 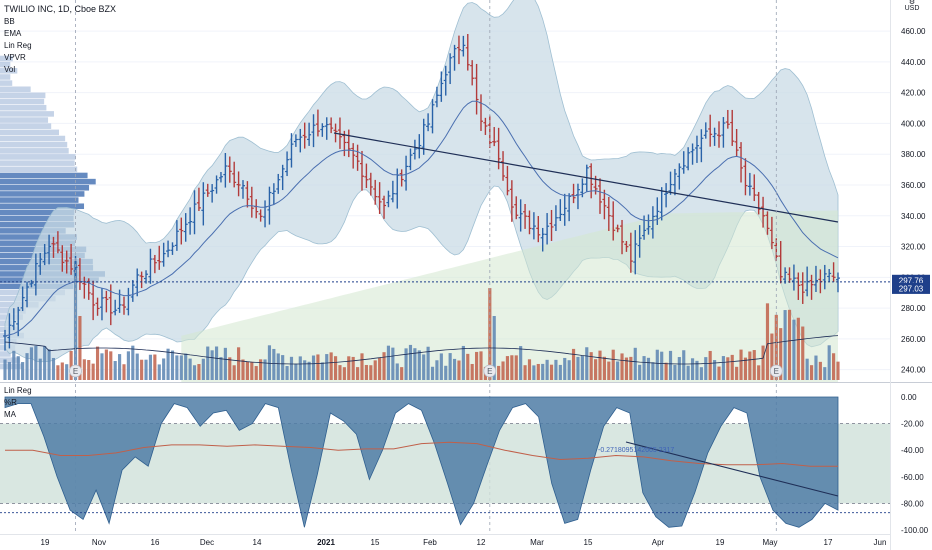 I want to click on legend-vol: Vol, so click(x=9, y=69).